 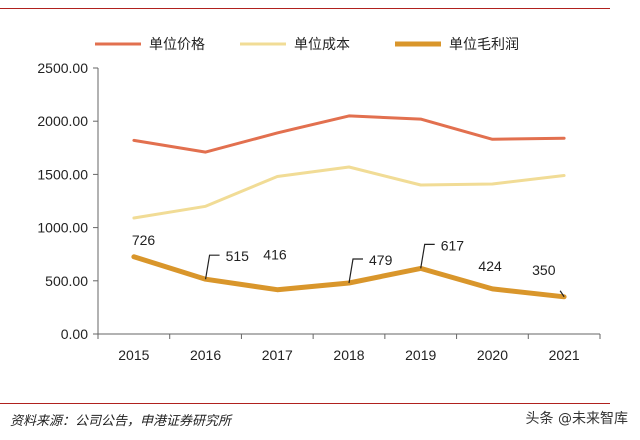 What do you see at coordinates (275, 255) in the screenshot?
I see `data-label: 416` at bounding box center [275, 255].